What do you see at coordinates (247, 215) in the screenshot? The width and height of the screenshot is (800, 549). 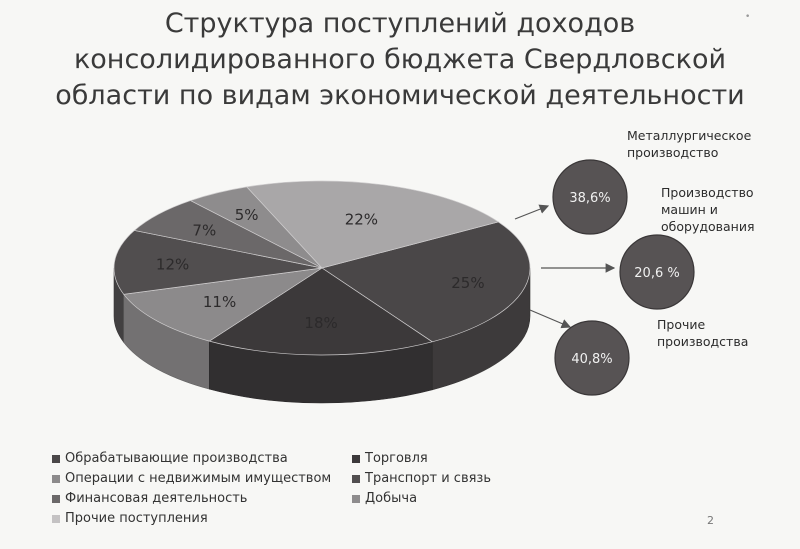 I see `slice-label: 5%` at bounding box center [247, 215].